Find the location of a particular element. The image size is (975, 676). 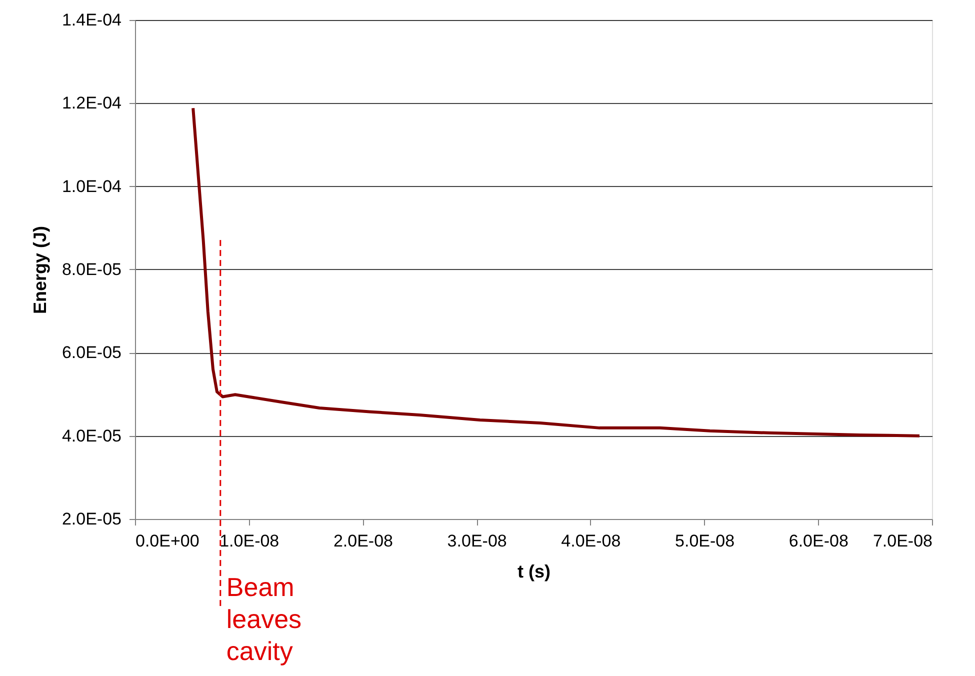

y-tick-label: 6.0E-05 is located at coordinates (92, 352).